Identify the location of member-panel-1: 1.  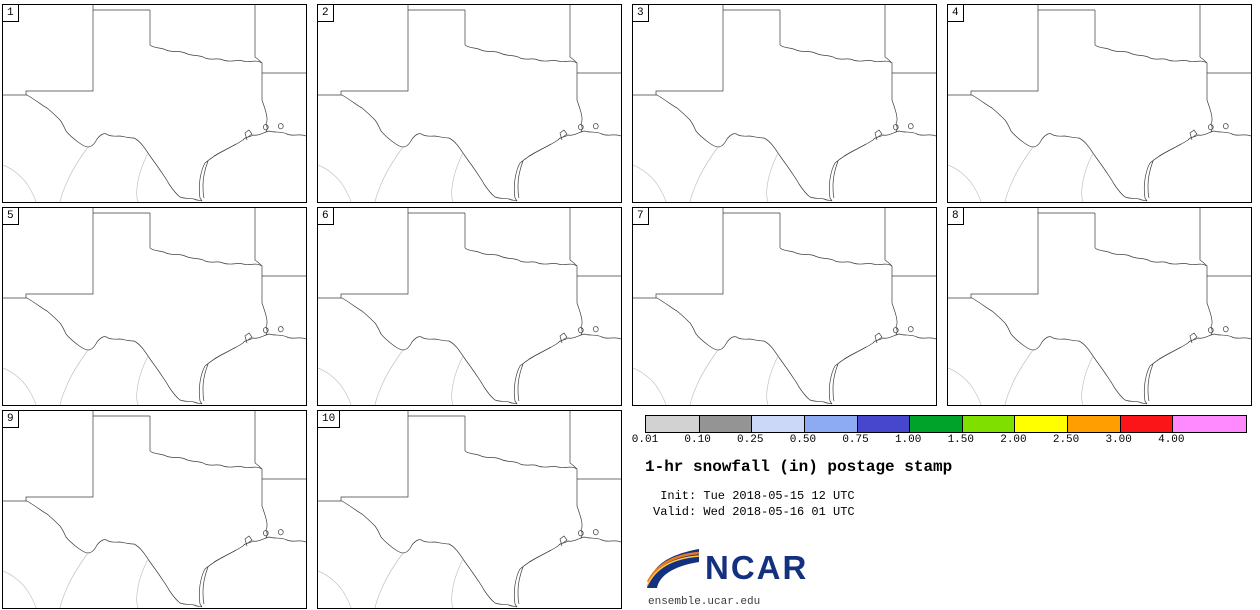
(154, 103).